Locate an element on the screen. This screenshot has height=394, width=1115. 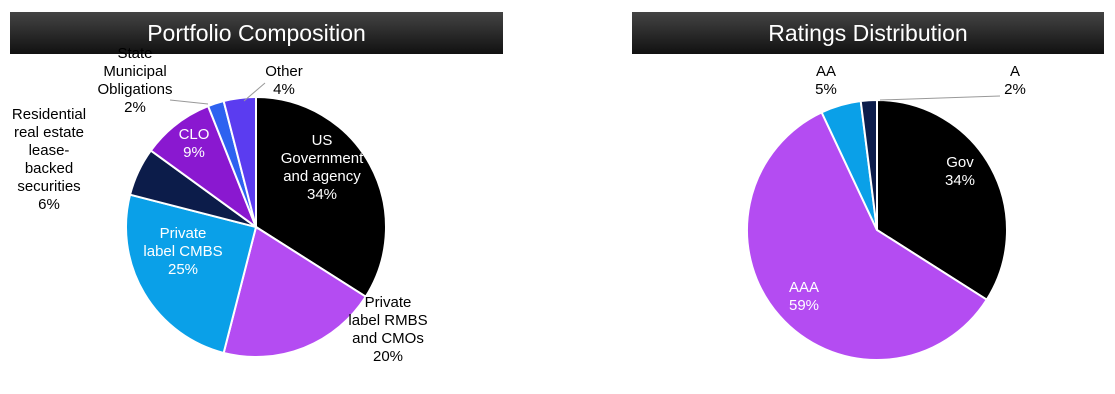
leader-line-state-municipal-obligations is located at coordinates (189, 102).